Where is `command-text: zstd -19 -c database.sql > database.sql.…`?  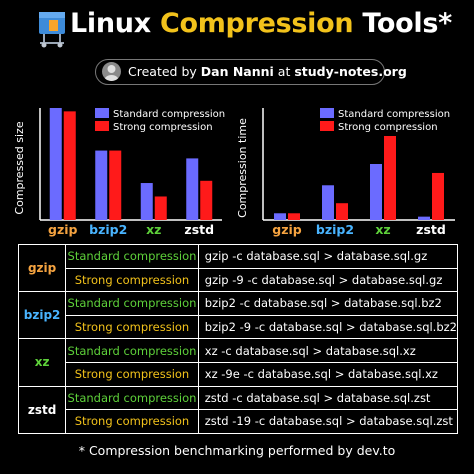 command-text: zstd -19 -c database.sql > database.sql.… is located at coordinates (328, 421).